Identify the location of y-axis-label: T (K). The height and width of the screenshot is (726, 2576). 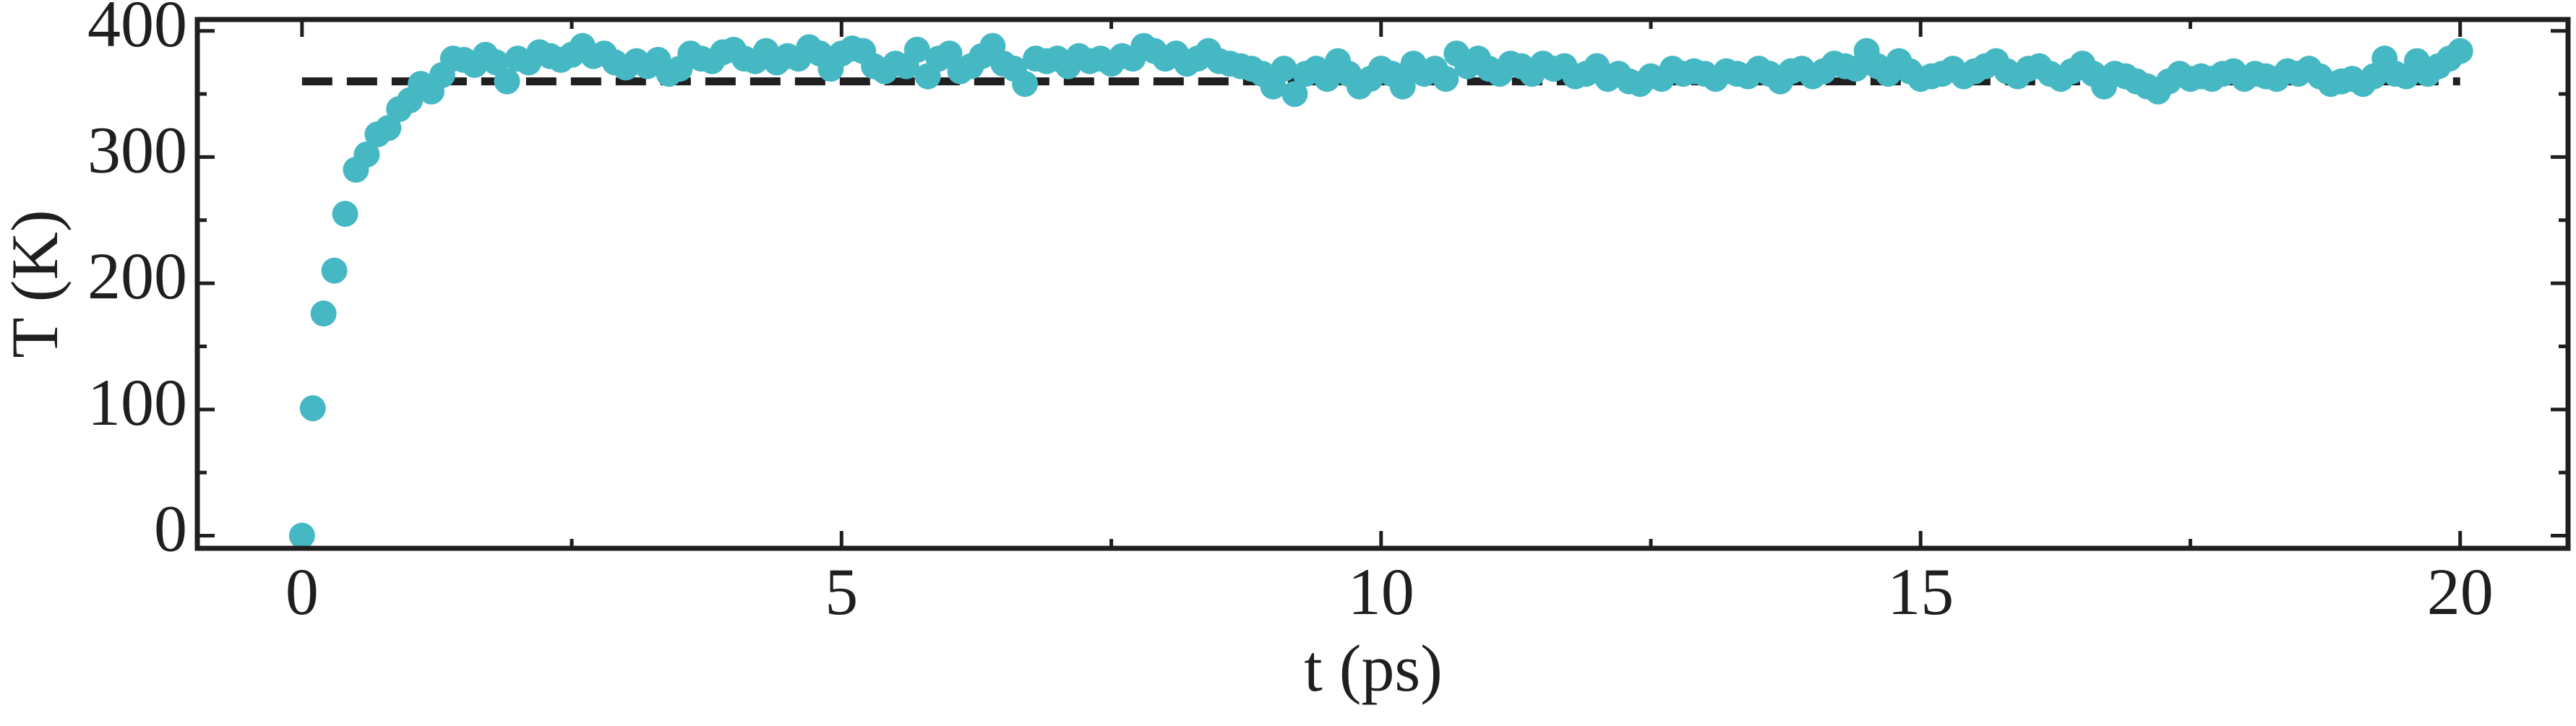
(36, 283).